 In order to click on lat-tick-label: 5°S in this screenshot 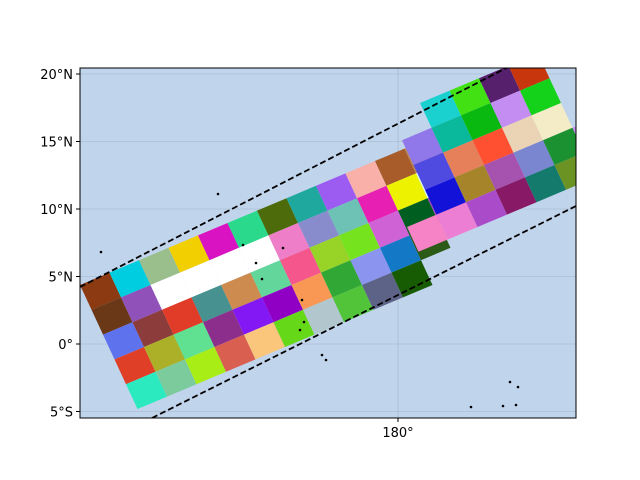, I will do `click(61, 413)`.